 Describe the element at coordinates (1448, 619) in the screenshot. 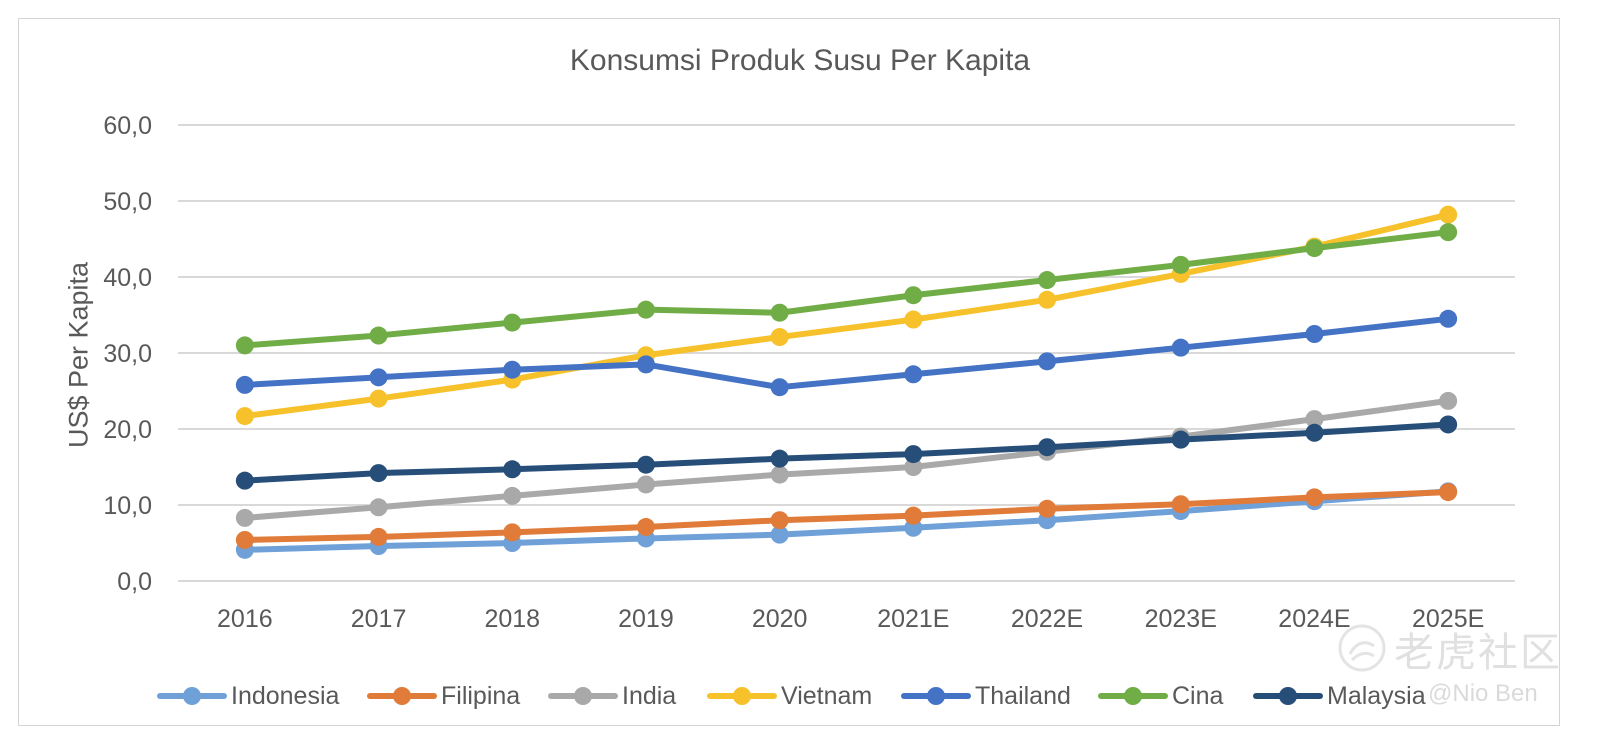

I see `x-tick-label: 2025E` at that location.